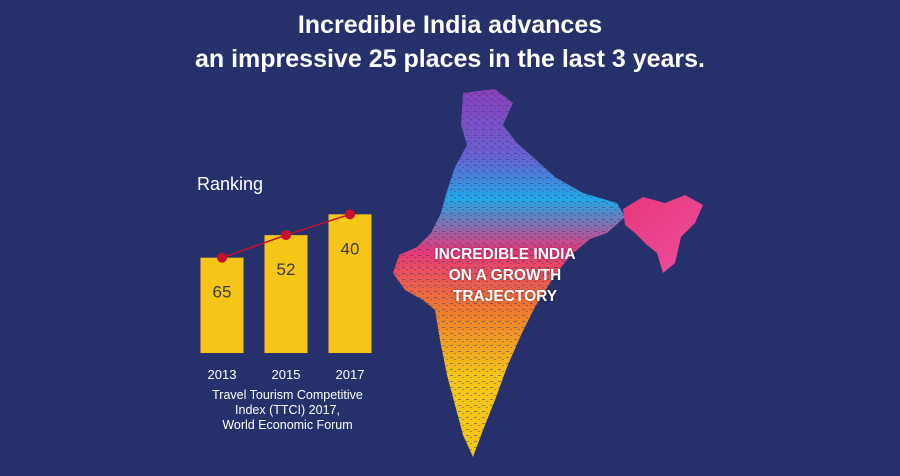 This screenshot has width=900, height=476. I want to click on map-caption-line-2: ON A GROWTH, so click(505, 275).